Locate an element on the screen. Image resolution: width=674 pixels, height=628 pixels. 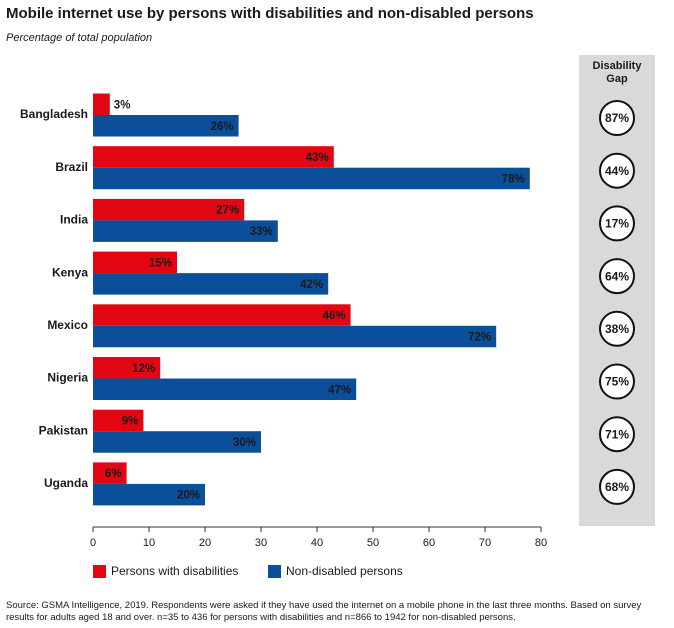
y-tick-label: Uganda is located at coordinates (66, 483).